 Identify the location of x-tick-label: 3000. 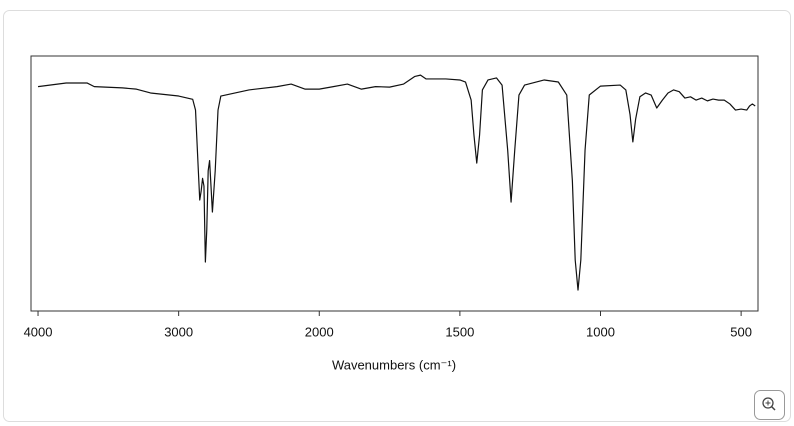
(178, 331).